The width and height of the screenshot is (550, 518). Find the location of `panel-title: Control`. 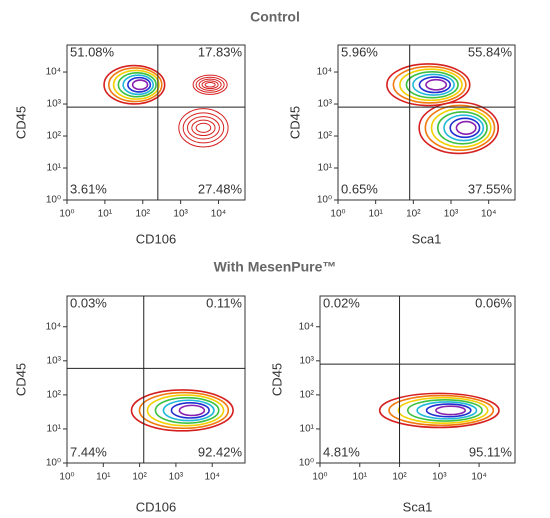

panel-title: Control is located at coordinates (275, 17).